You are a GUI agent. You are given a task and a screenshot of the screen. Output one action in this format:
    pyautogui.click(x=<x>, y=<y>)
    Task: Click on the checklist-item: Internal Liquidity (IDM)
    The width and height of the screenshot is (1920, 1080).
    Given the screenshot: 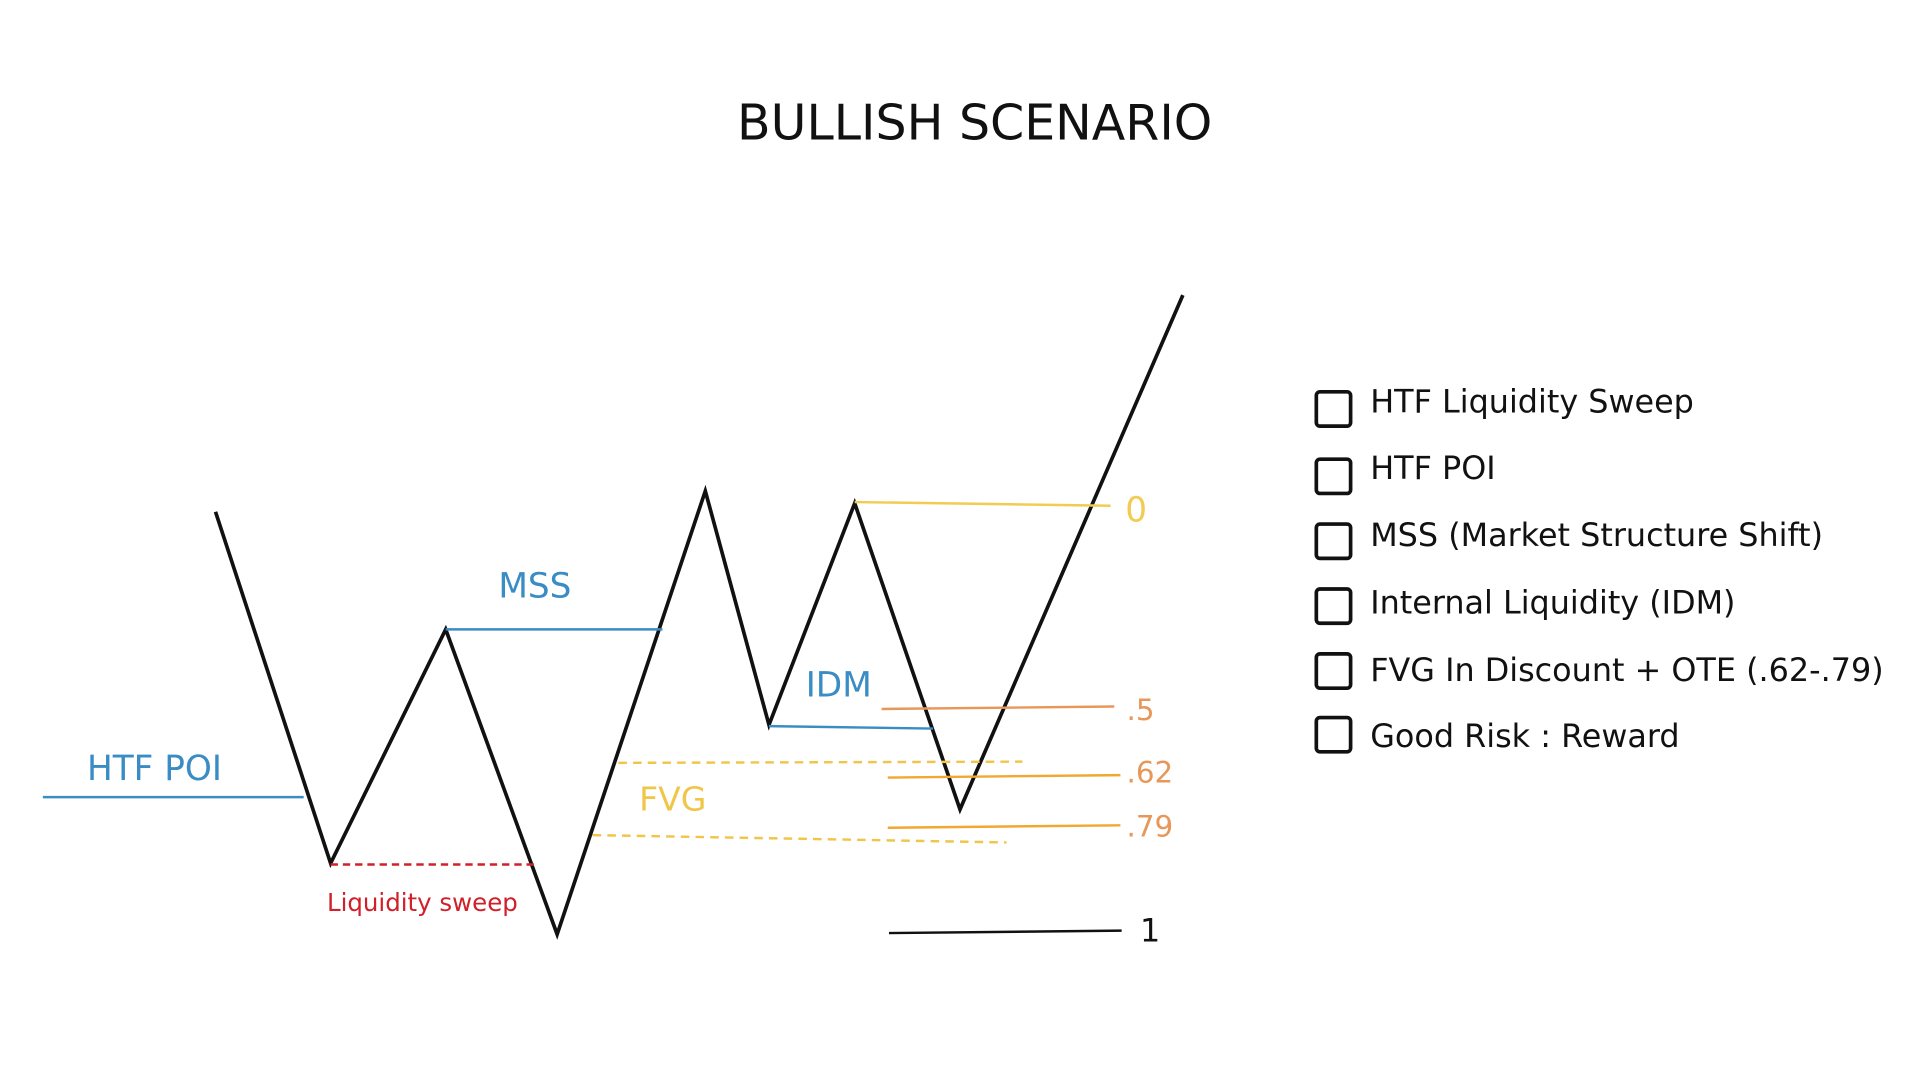 What is the action you would take?
    pyautogui.click(x=1552, y=602)
    